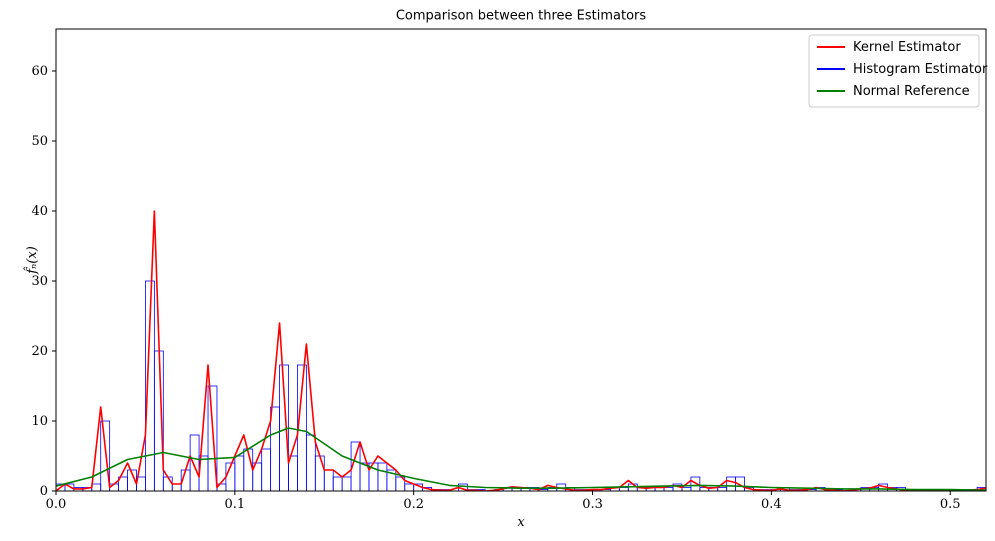 The width and height of the screenshot is (995, 541). Describe the element at coordinates (31, 260) in the screenshot. I see `y-axis-label: f̂ₙ(x)` at that location.